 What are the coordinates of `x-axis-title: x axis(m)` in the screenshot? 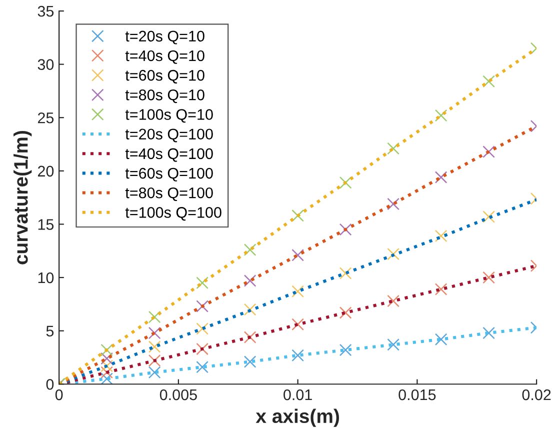 It's located at (297, 417).